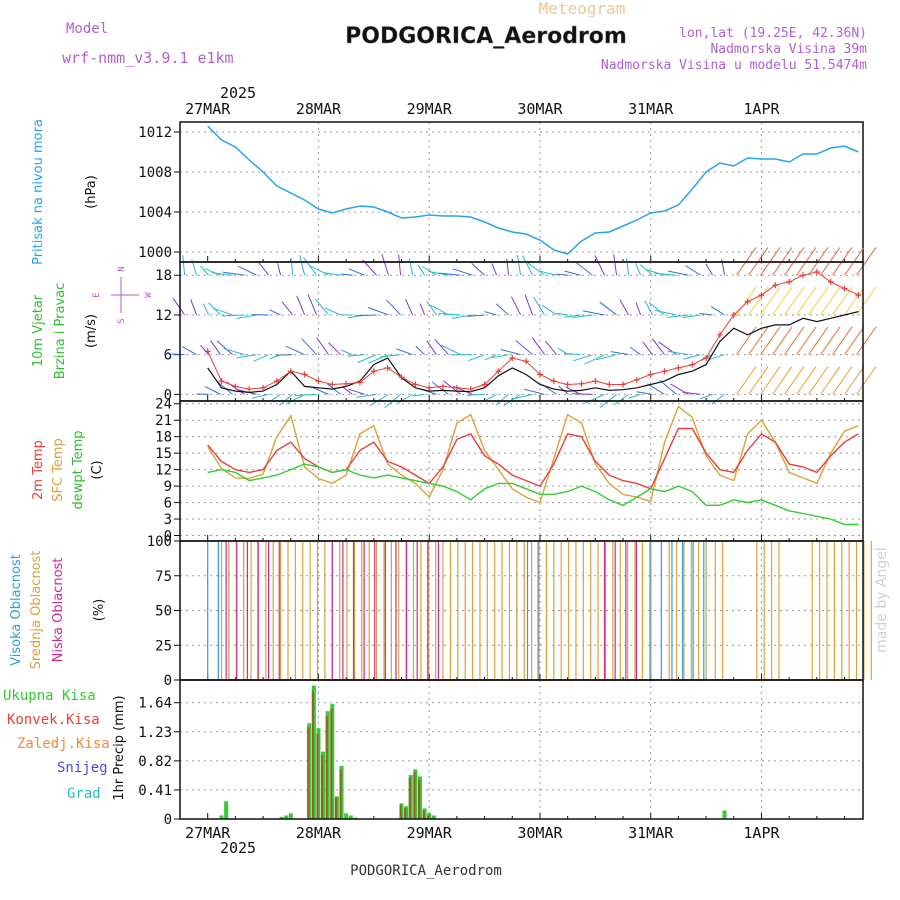  I want to click on y-tick-label: 6, so click(168, 504).